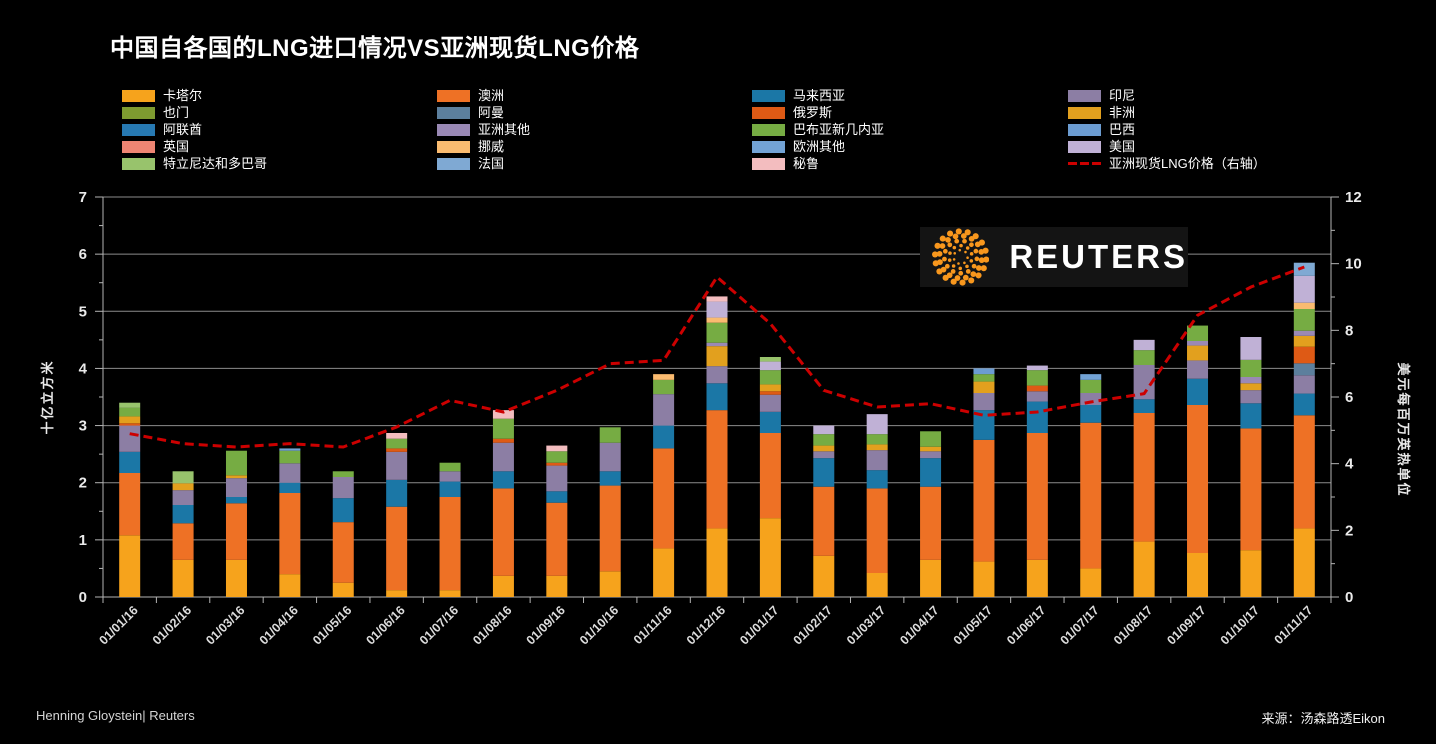 The image size is (1436, 744). Describe the element at coordinates (1084, 164) in the screenshot. I see `legend-dashed-line-swatch` at that location.